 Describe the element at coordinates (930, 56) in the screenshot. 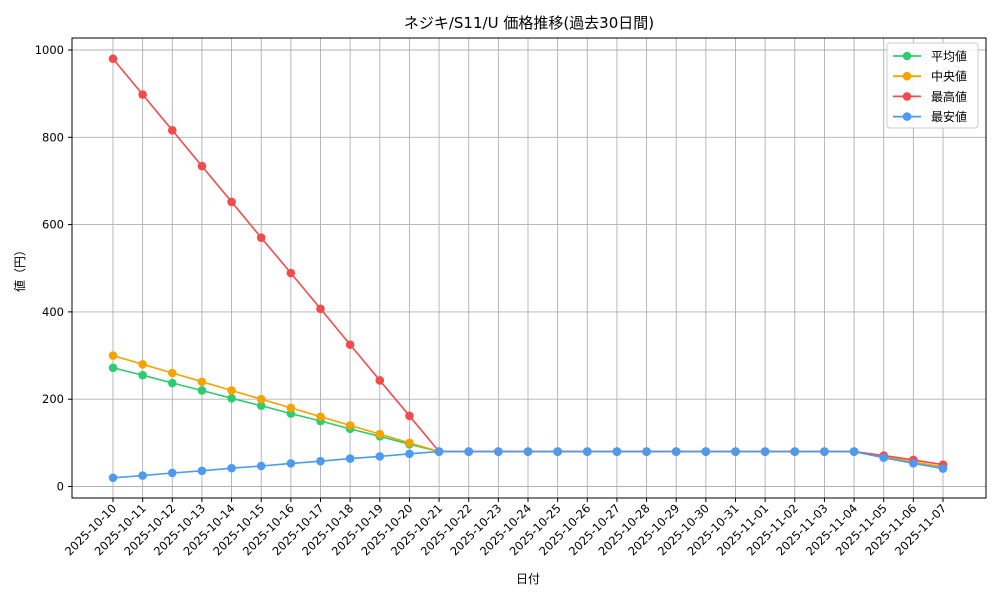

I see `legend-item: 平均値` at that location.